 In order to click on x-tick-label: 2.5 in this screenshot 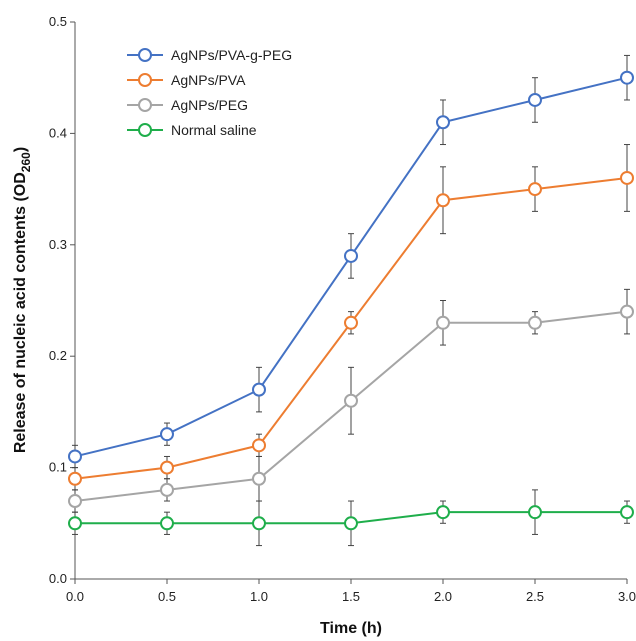, I will do `click(535, 596)`.